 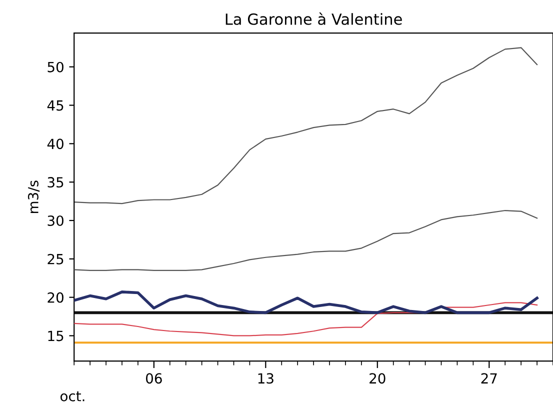 What do you see at coordinates (55, 105) in the screenshot?
I see `y-tick-label: 45` at bounding box center [55, 105].